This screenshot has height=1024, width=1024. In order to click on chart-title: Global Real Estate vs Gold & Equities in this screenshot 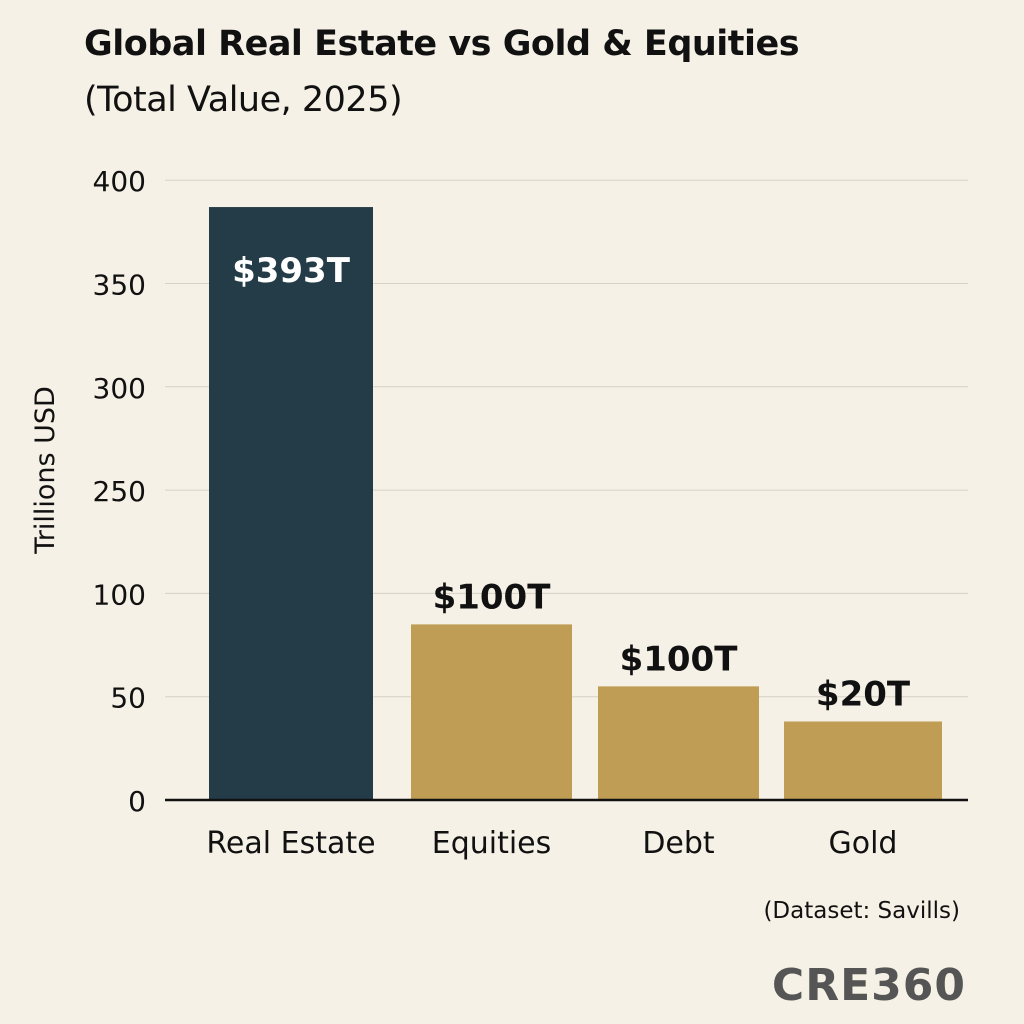, I will do `click(442, 44)`.